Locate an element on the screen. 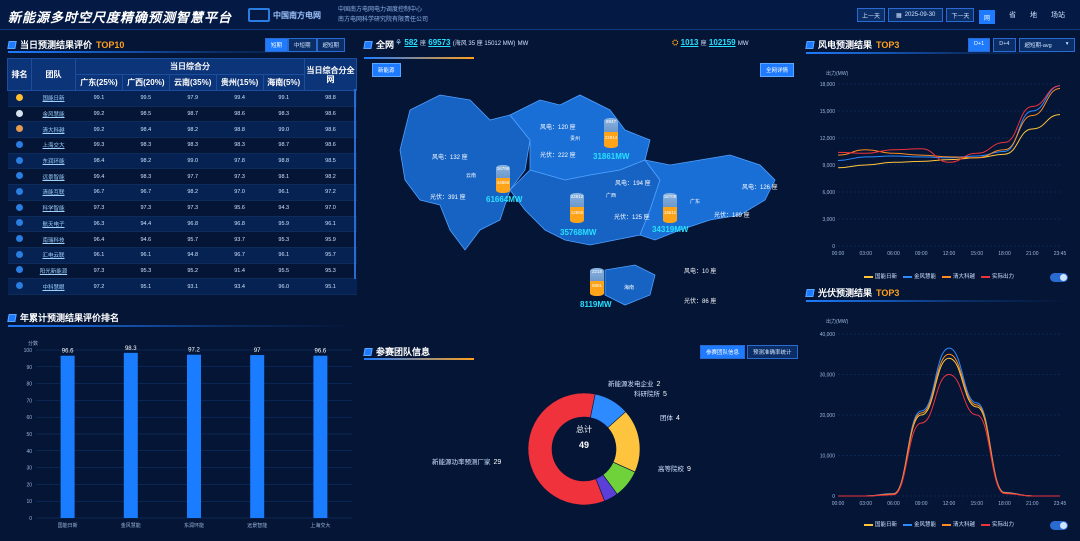 The image size is (1080, 541). capacity-cylinder: 8947 22914 is located at coordinates (611, 133).